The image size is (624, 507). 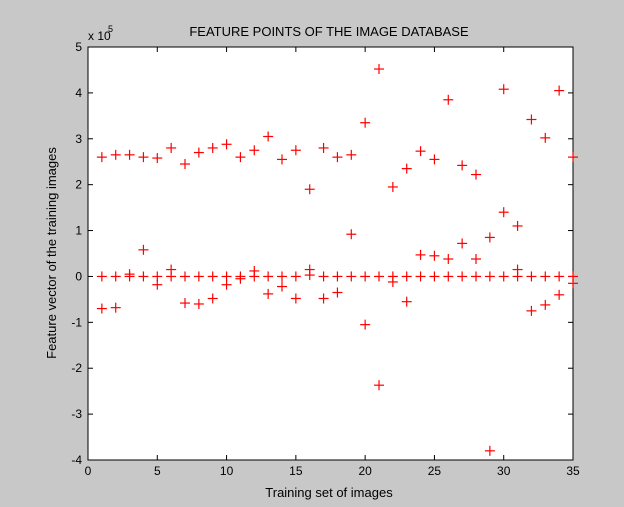 What do you see at coordinates (504, 471) in the screenshot?
I see `x-tick-label: 30` at bounding box center [504, 471].